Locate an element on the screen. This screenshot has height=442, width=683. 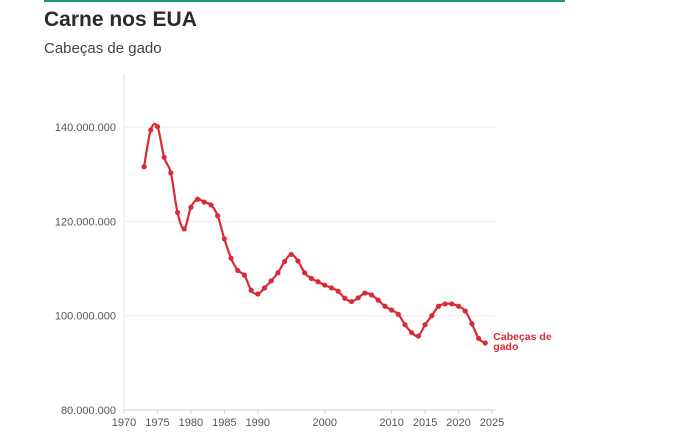
x-tick-label: 2015 is located at coordinates (425, 423).